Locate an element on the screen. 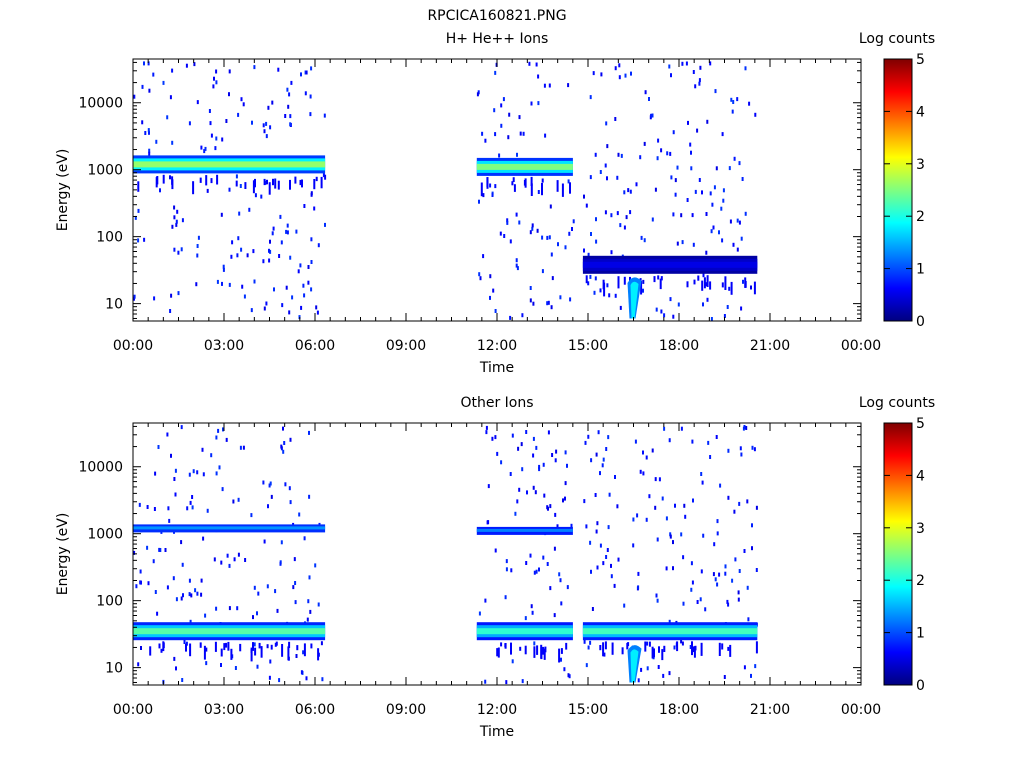 This screenshot has height=768, width=1024. panel-title: H+ He++ Ions is located at coordinates (497, 39).